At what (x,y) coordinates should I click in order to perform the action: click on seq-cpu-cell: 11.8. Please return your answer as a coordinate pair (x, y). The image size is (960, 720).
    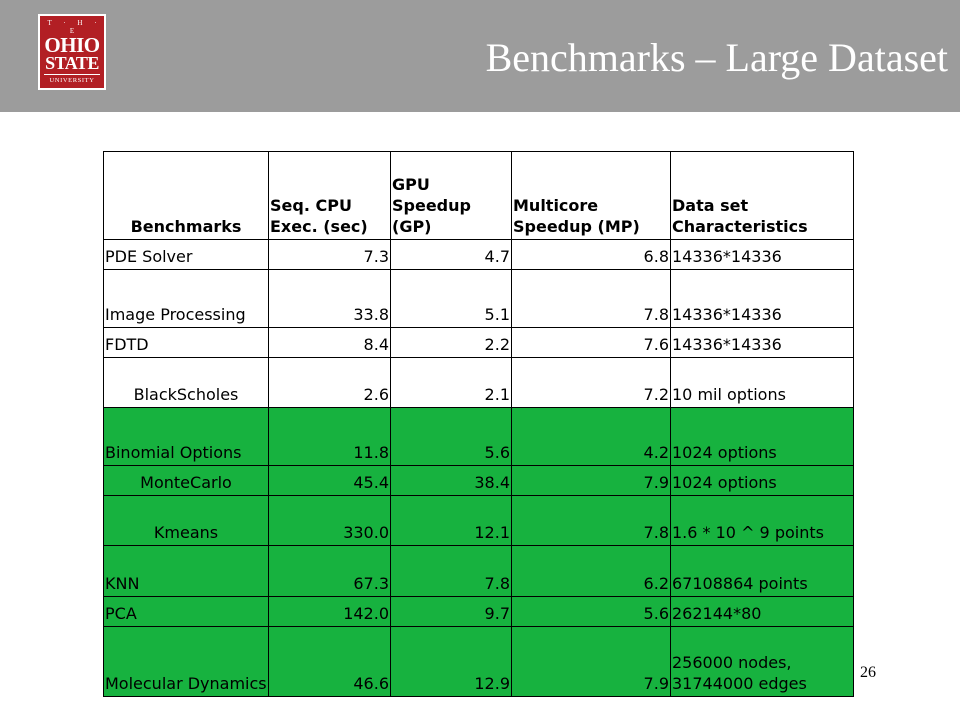
    Looking at the image, I should click on (329, 436).